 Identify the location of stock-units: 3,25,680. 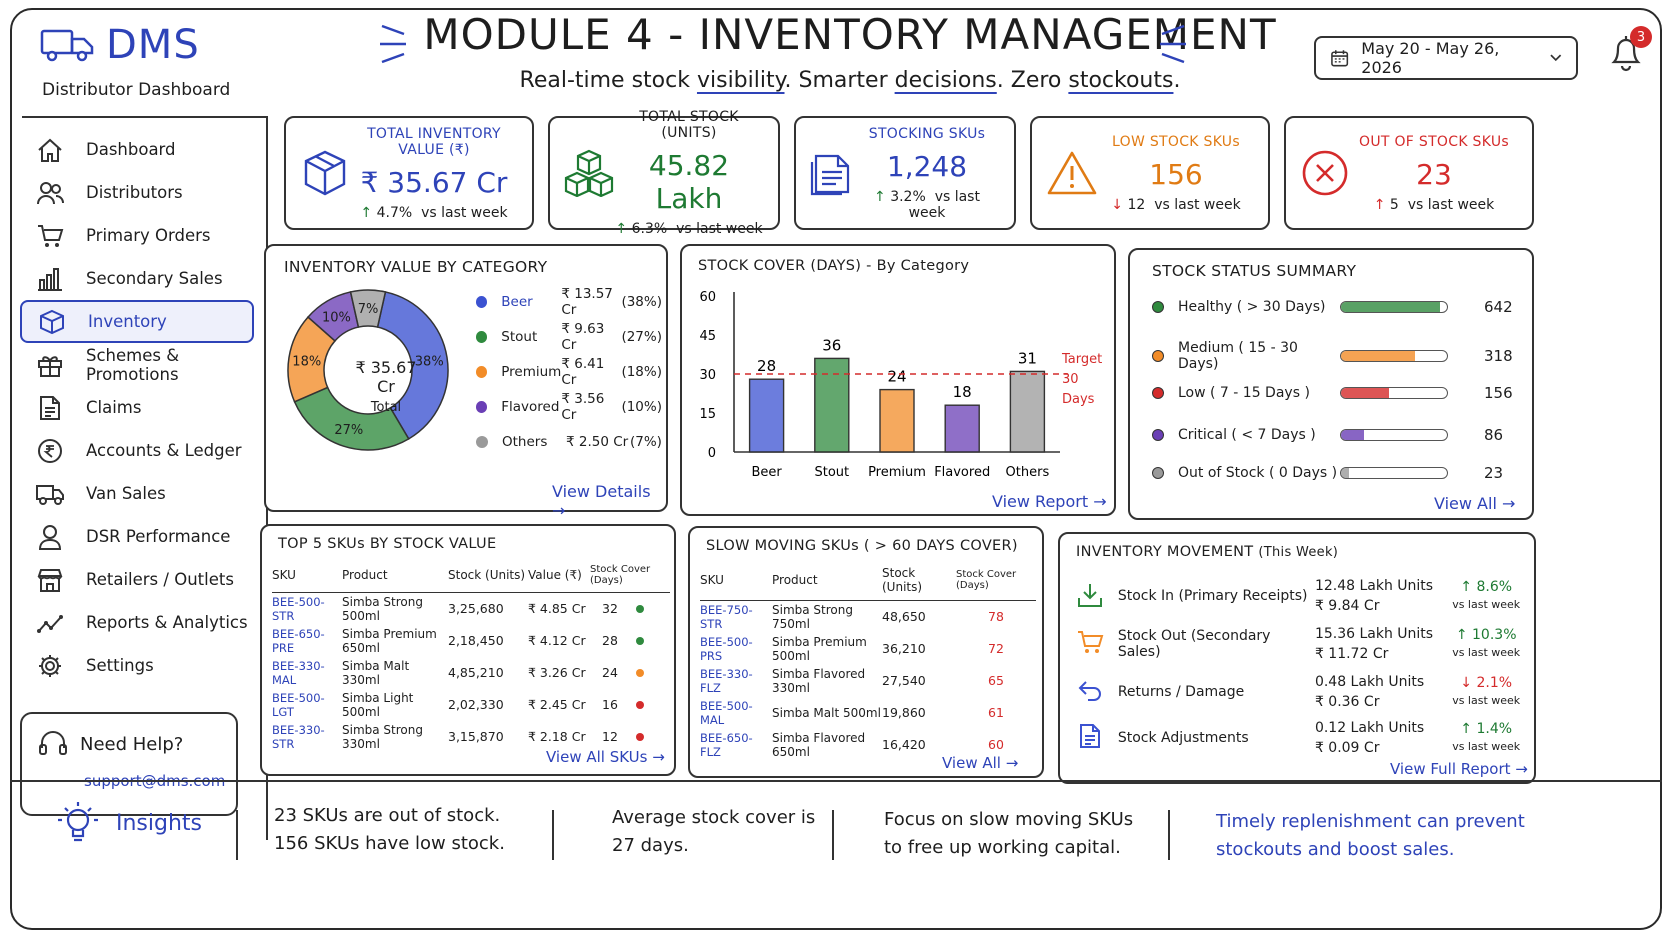
(476, 609).